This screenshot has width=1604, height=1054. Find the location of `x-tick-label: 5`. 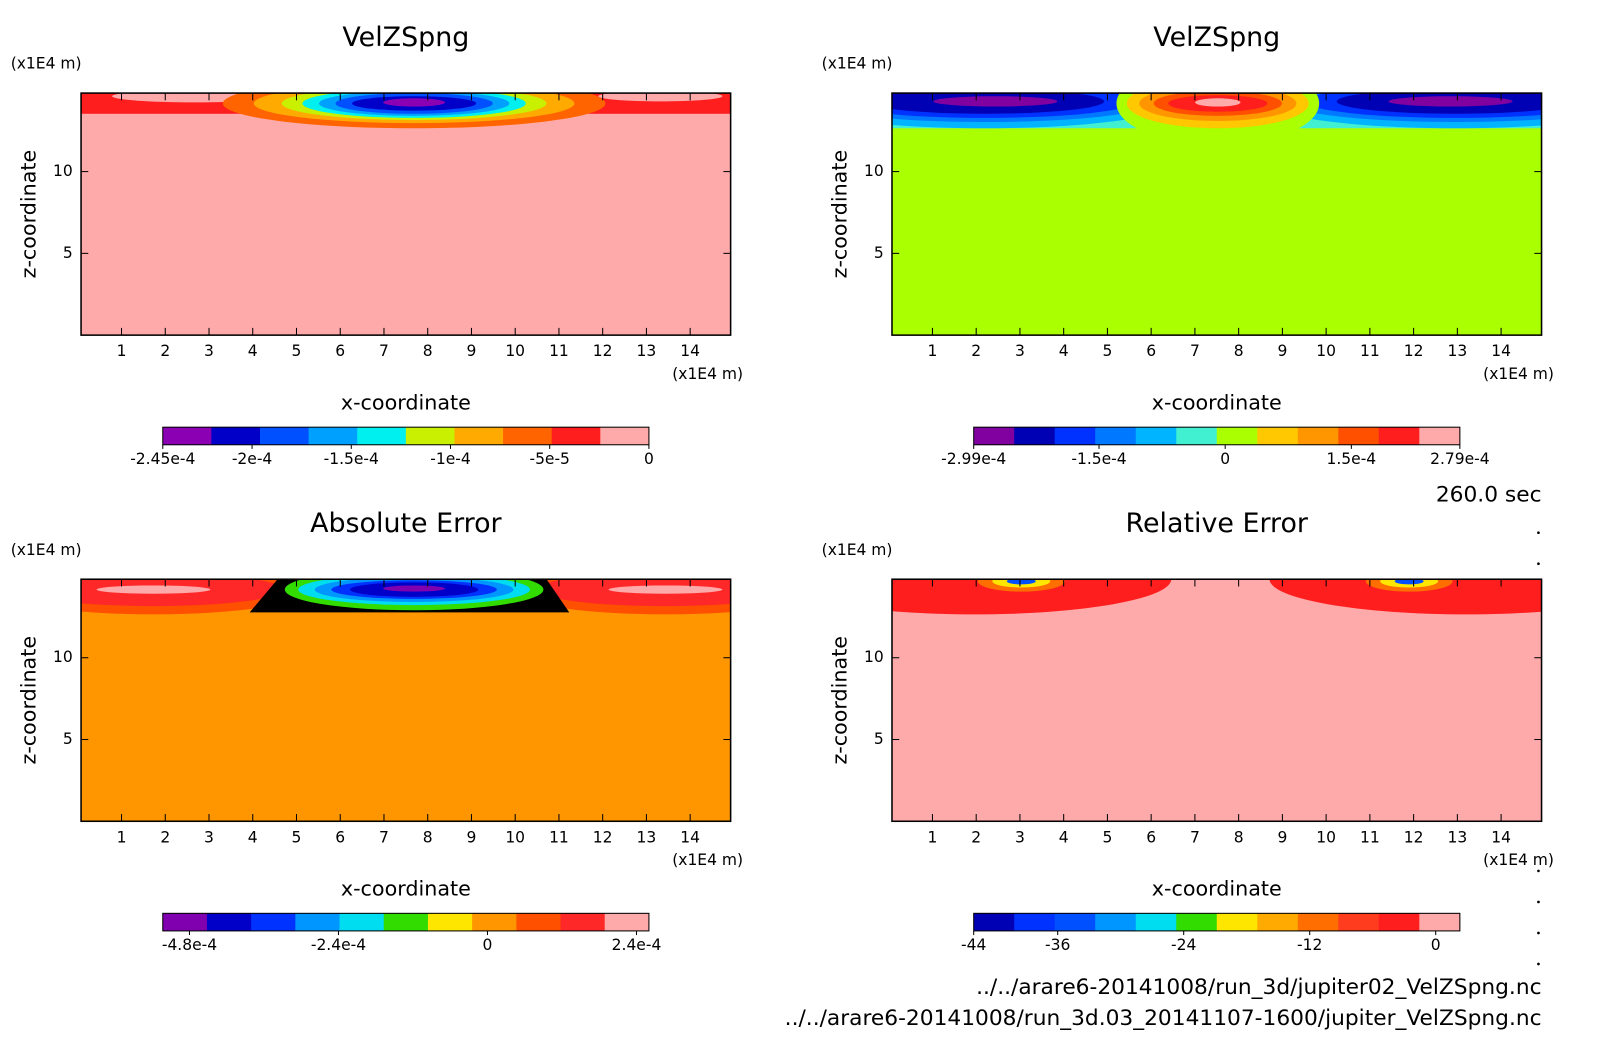

x-tick-label: 5 is located at coordinates (1107, 837).